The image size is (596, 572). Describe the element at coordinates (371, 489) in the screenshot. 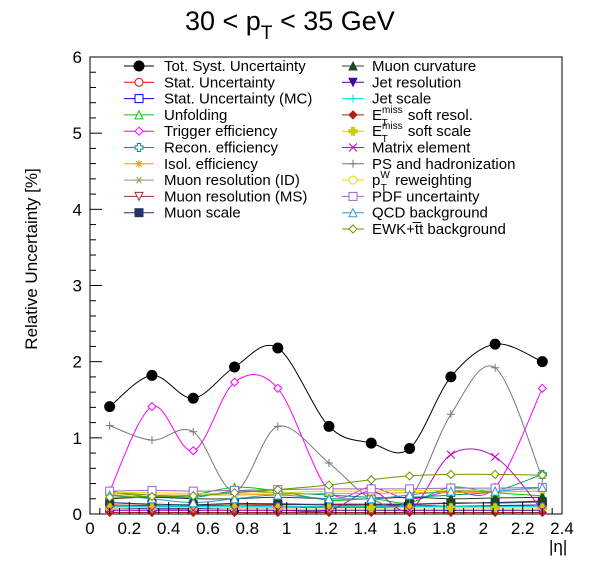

I see `data-point-pdf-uncertainty` at that location.